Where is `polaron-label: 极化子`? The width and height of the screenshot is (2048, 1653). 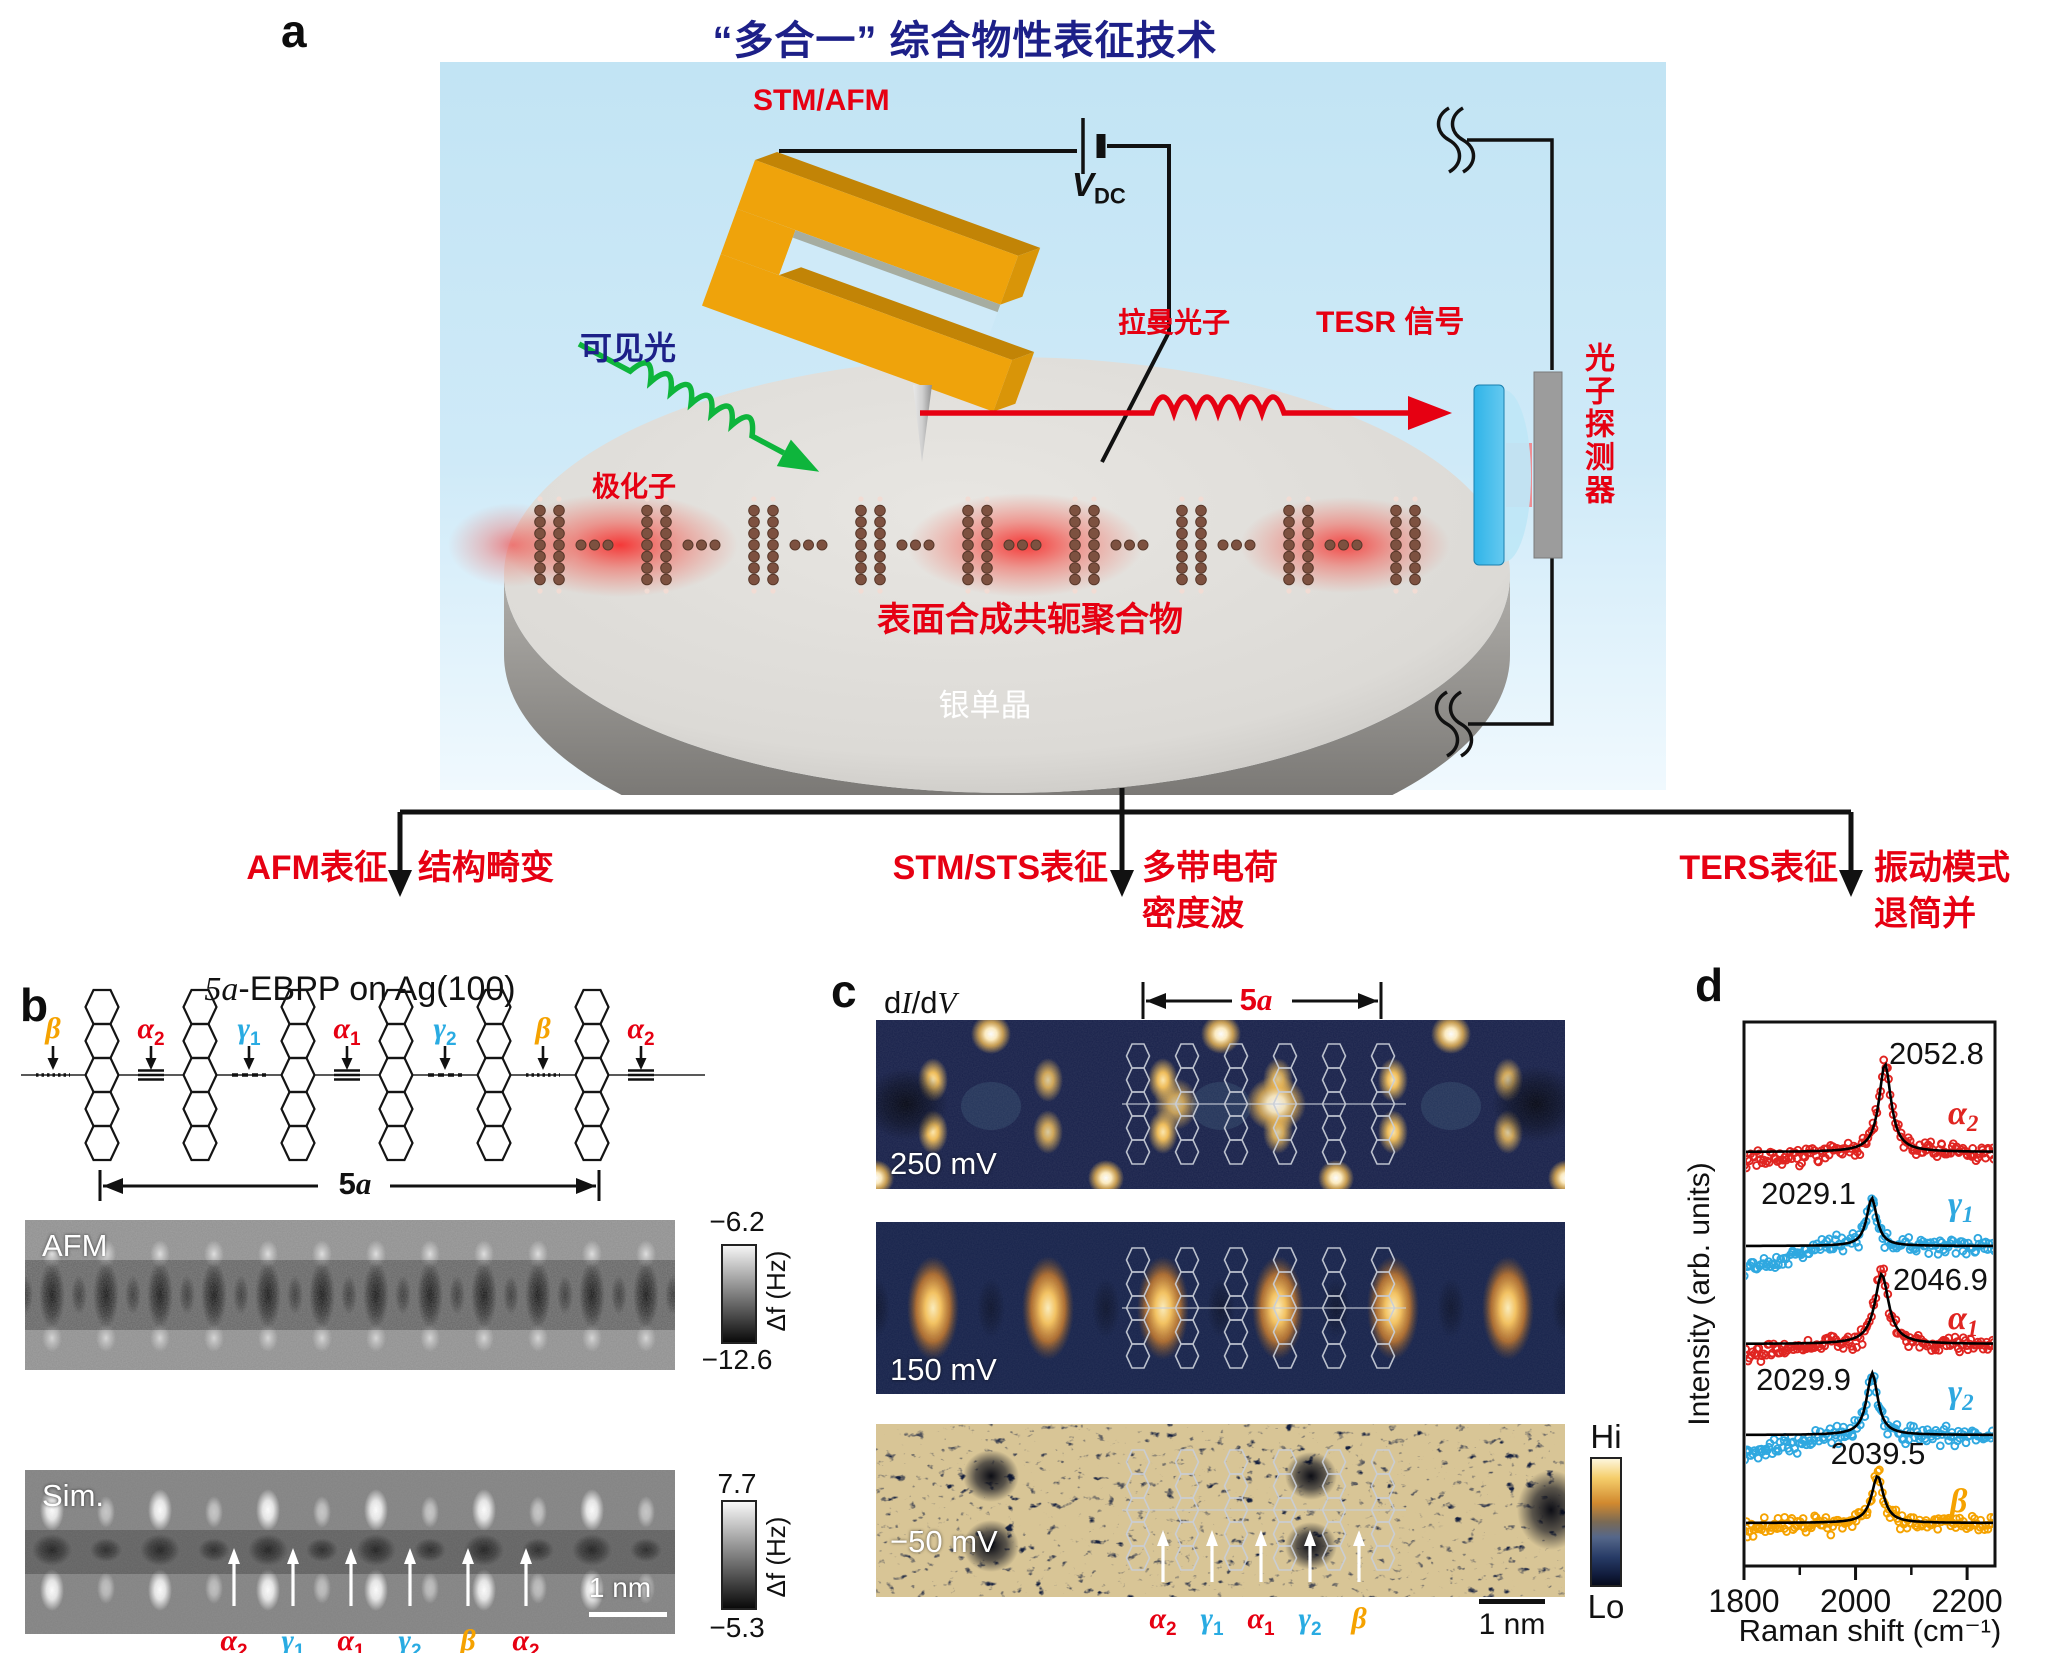 polaron-label: 极化子 is located at coordinates (634, 486).